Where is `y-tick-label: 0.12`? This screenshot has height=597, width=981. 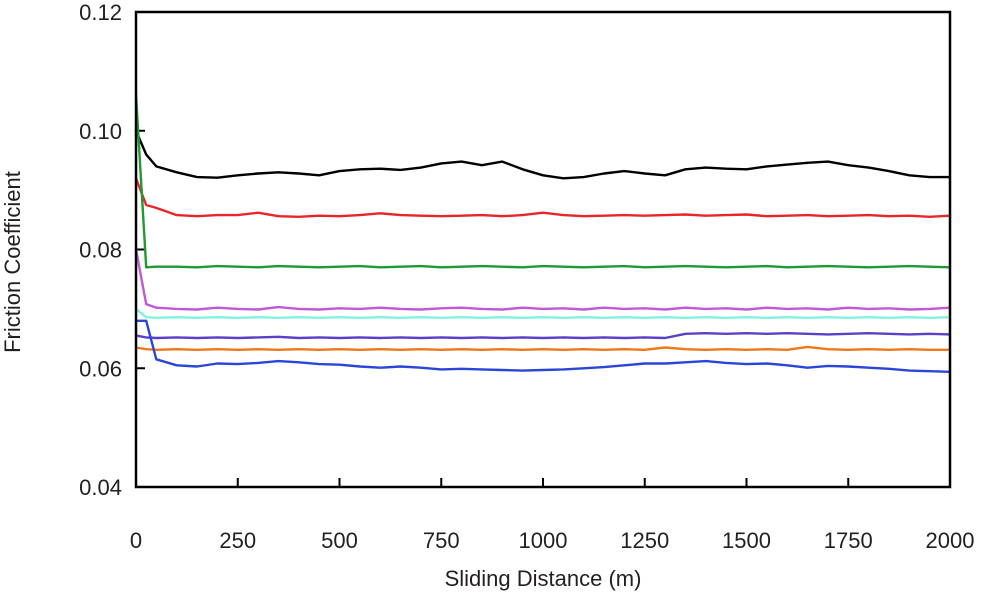
y-tick-label: 0.12 is located at coordinates (100, 12).